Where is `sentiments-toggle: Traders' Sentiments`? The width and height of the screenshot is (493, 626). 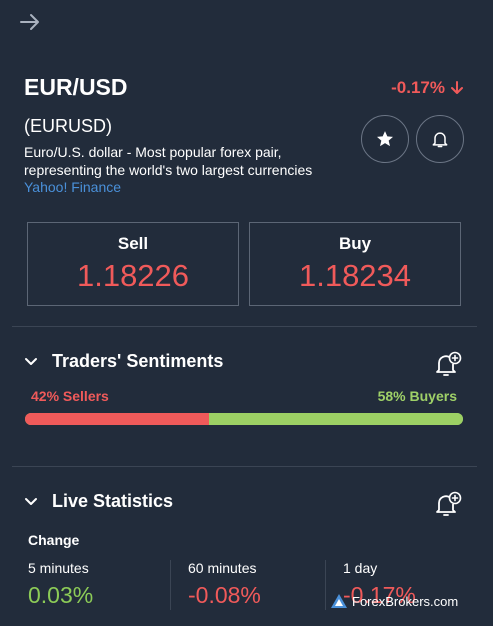 sentiments-toggle: Traders' Sentiments is located at coordinates (123, 361).